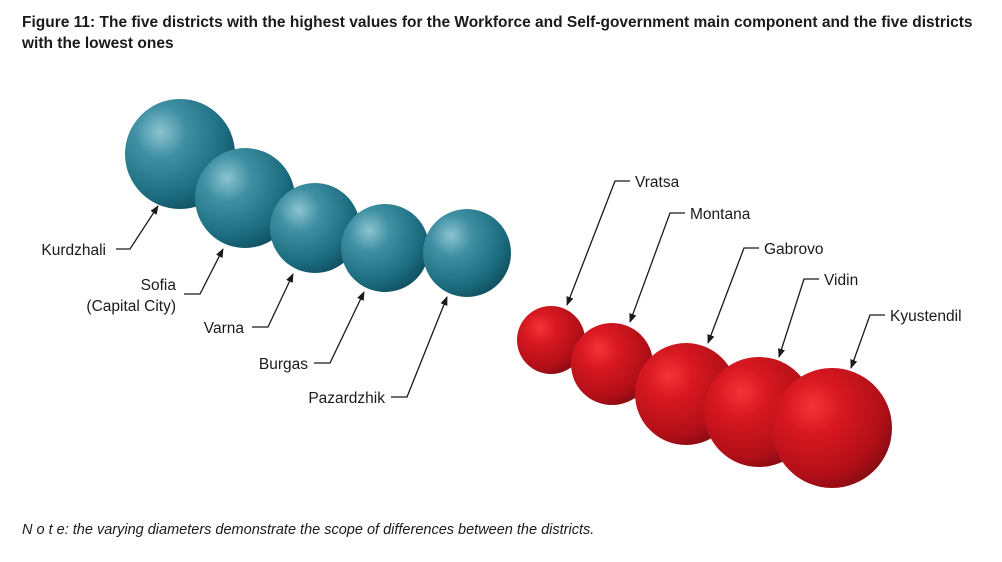 Image resolution: width=1002 pixels, height=562 pixels. What do you see at coordinates (315, 228) in the screenshot?
I see `bubble-varna` at bounding box center [315, 228].